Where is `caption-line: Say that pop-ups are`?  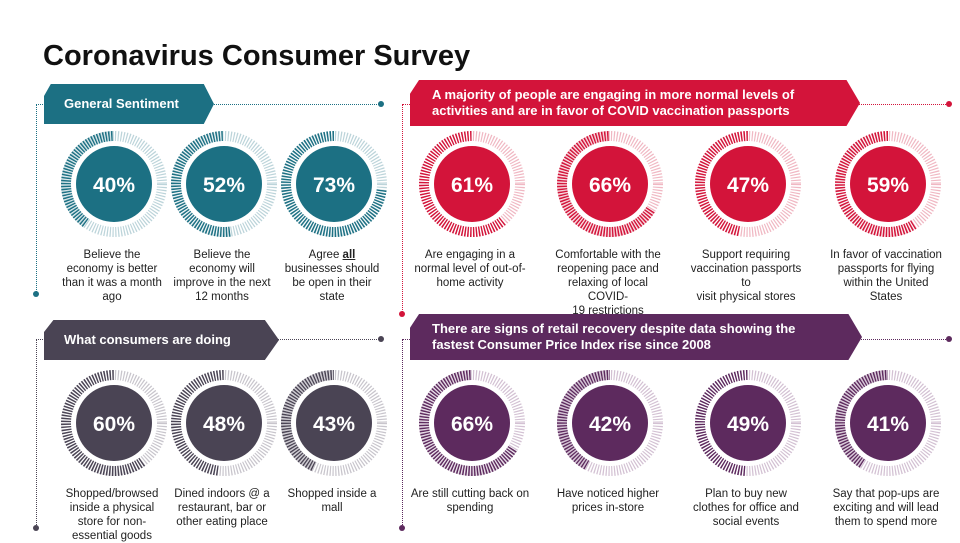
caption-line: Say that pop-ups are is located at coordinates (886, 494).